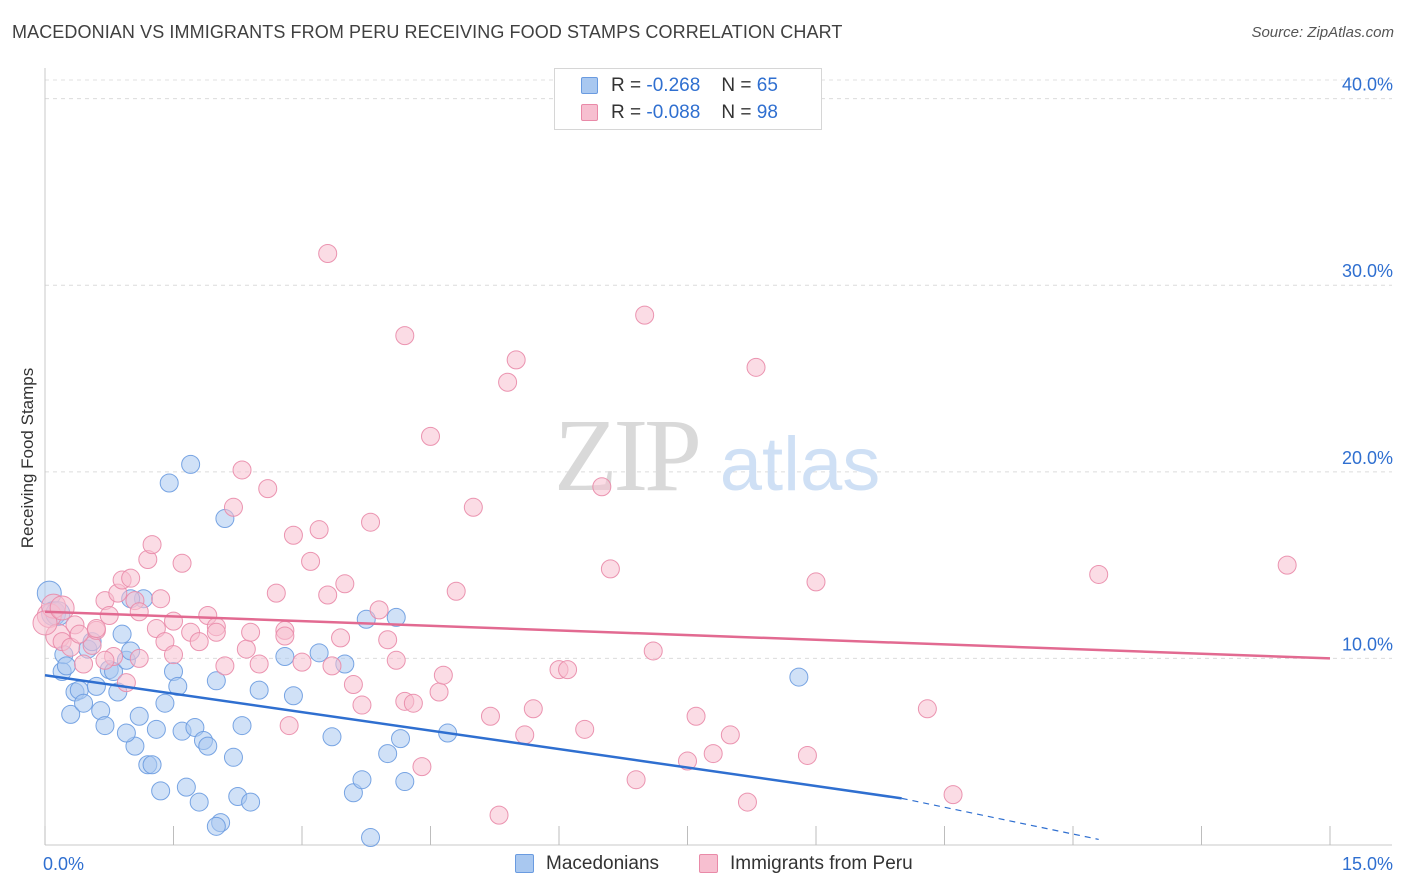 This screenshot has height=892, width=1406. Describe the element at coordinates (603, 863) in the screenshot. I see `bottom-legend-label-macedonians: Macedonians` at that location.